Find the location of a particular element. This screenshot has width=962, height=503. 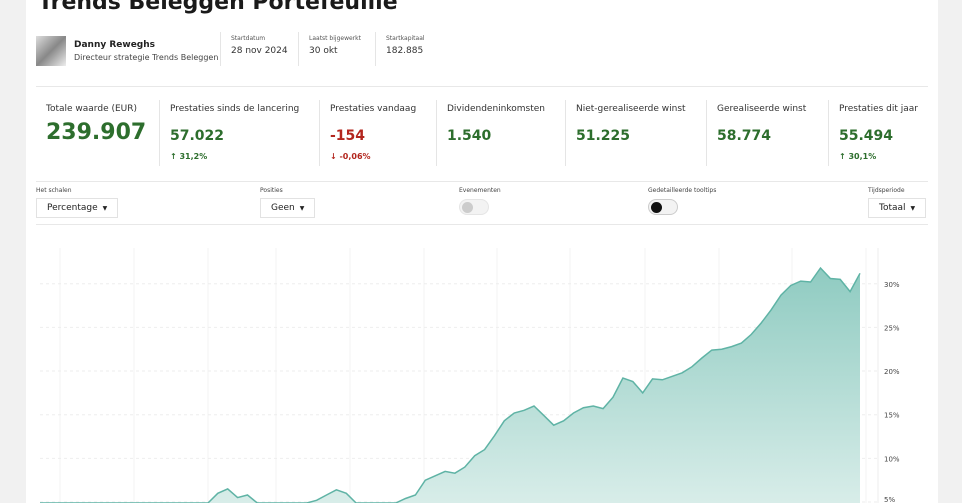

stat-change: ↑ 31,2% is located at coordinates (189, 156).